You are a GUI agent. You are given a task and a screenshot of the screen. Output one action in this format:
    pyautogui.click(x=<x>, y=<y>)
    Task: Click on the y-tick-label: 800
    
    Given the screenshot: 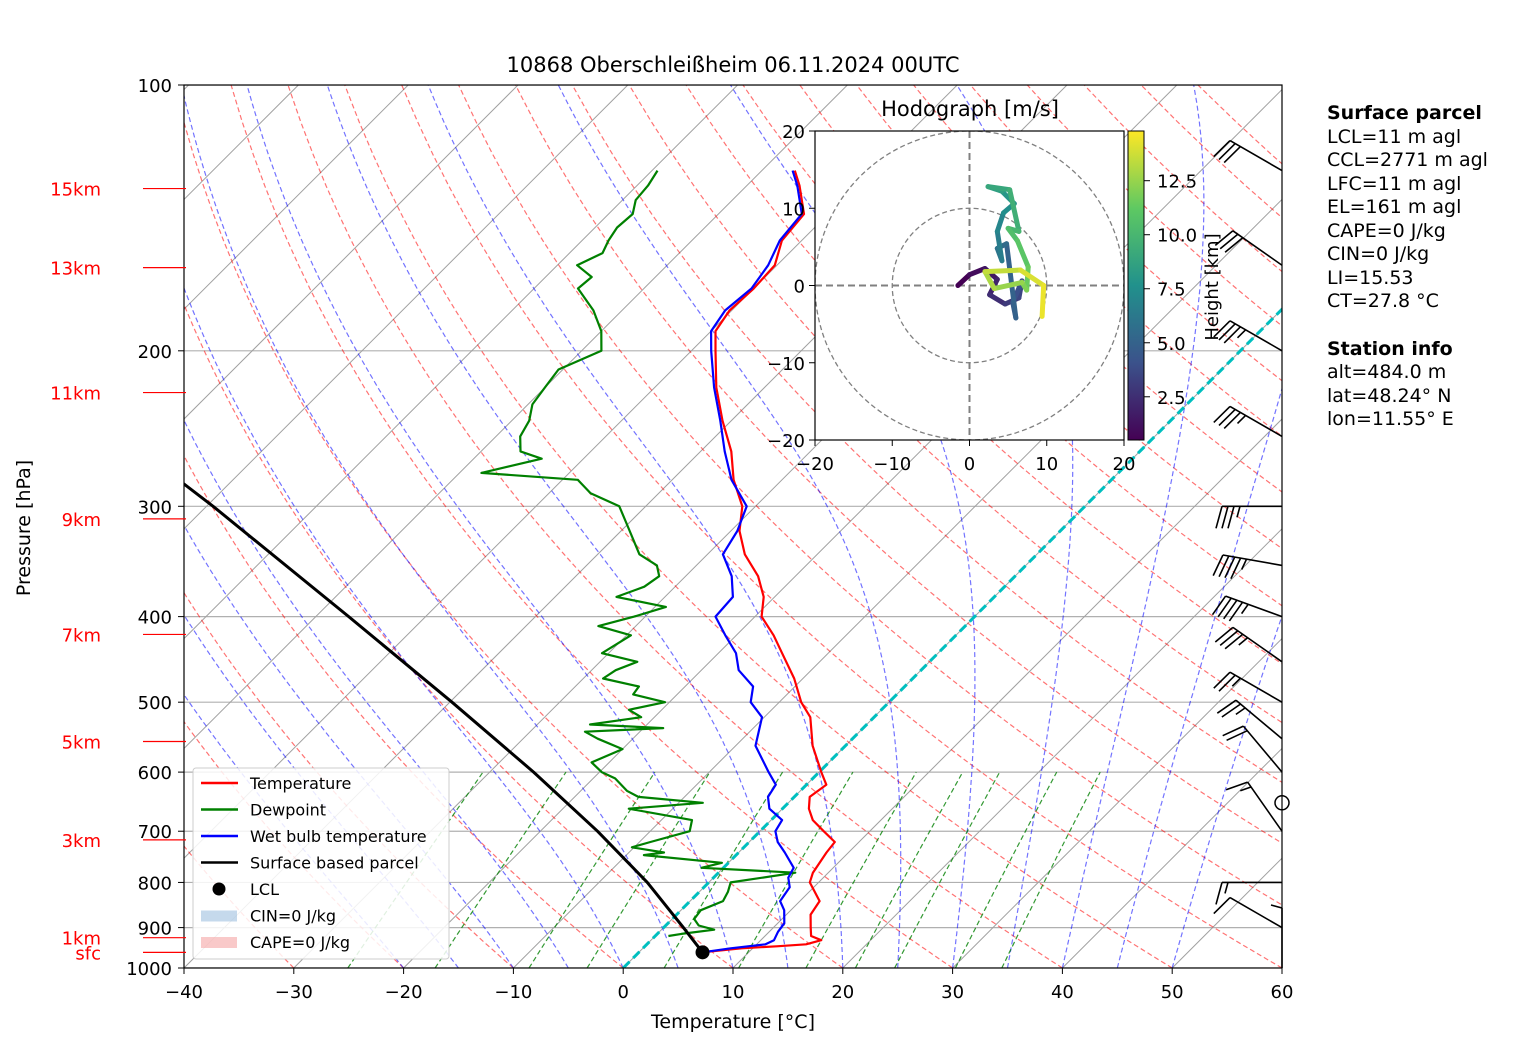 What is the action you would take?
    pyautogui.click(x=155, y=883)
    